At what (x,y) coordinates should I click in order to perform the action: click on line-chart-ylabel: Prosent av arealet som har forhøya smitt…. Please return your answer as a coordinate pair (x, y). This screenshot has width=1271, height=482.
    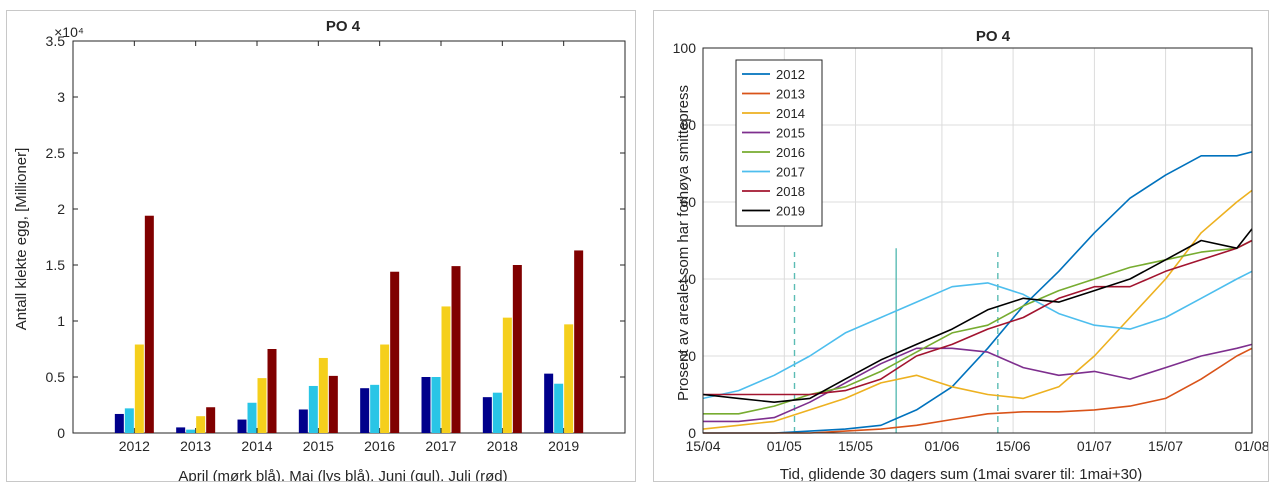
    Looking at the image, I should click on (683, 243).